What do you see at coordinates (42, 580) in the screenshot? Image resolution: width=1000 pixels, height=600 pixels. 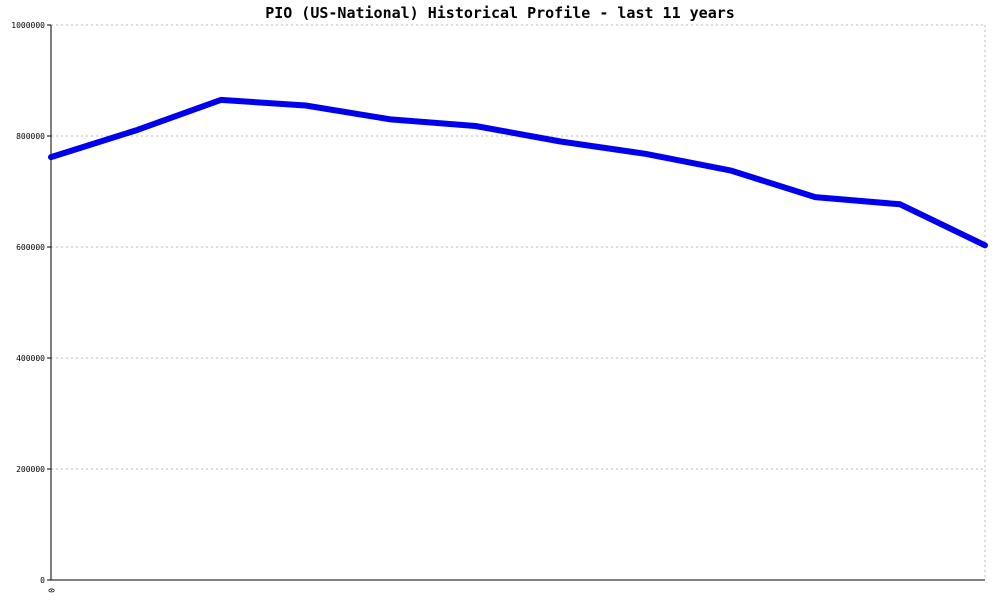 I see `y-tick-label: 0` at bounding box center [42, 580].